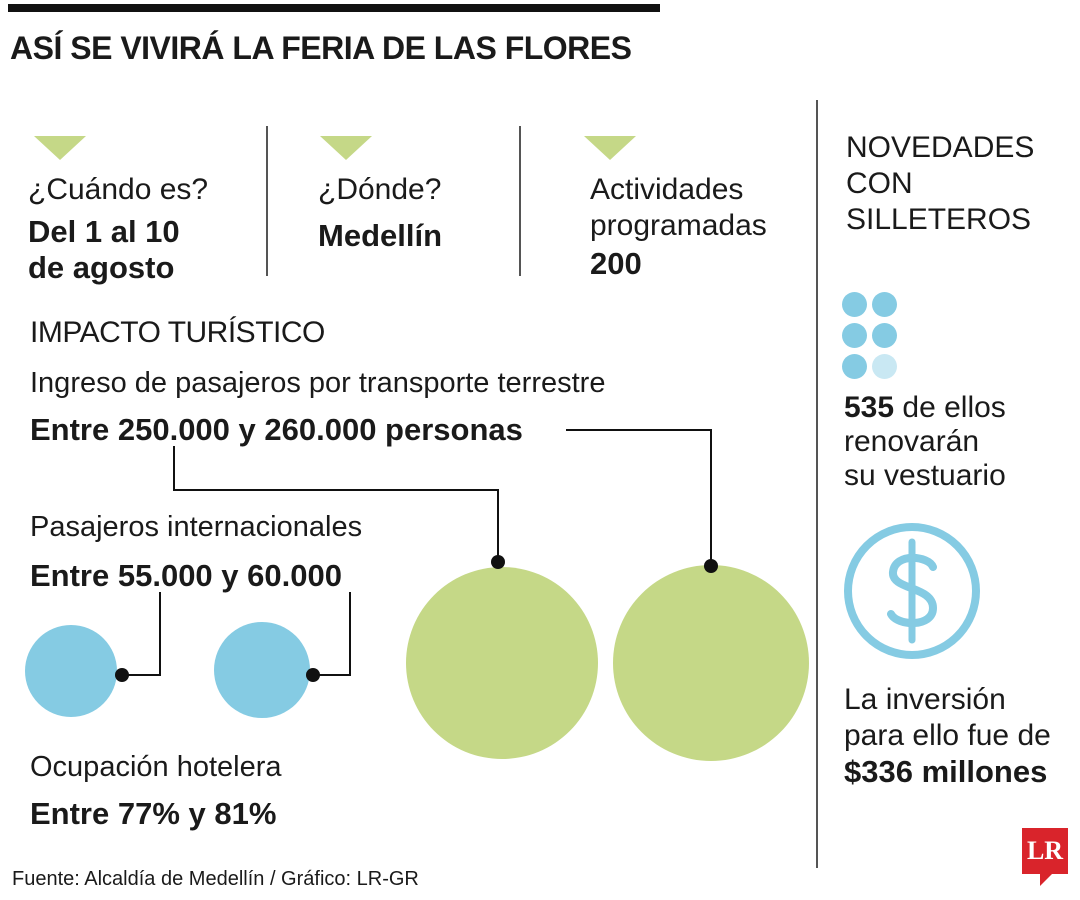 This screenshot has width=1080, height=900. What do you see at coordinates (817, 484) in the screenshot?
I see `sidebar-divider` at bounding box center [817, 484].